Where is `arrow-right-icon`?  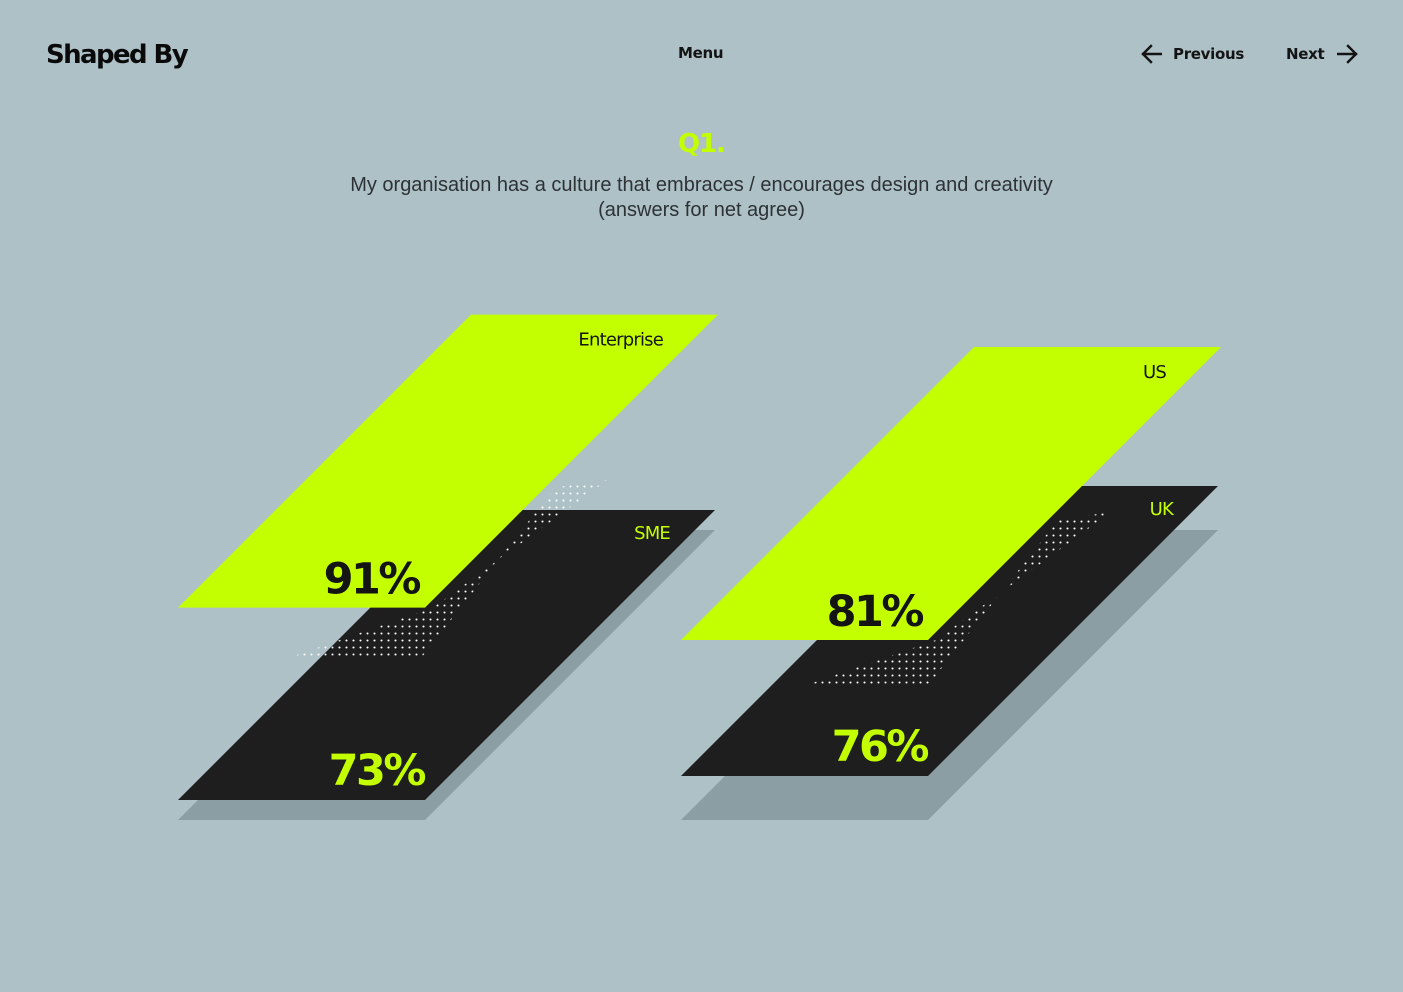
arrow-right-icon is located at coordinates (1348, 54).